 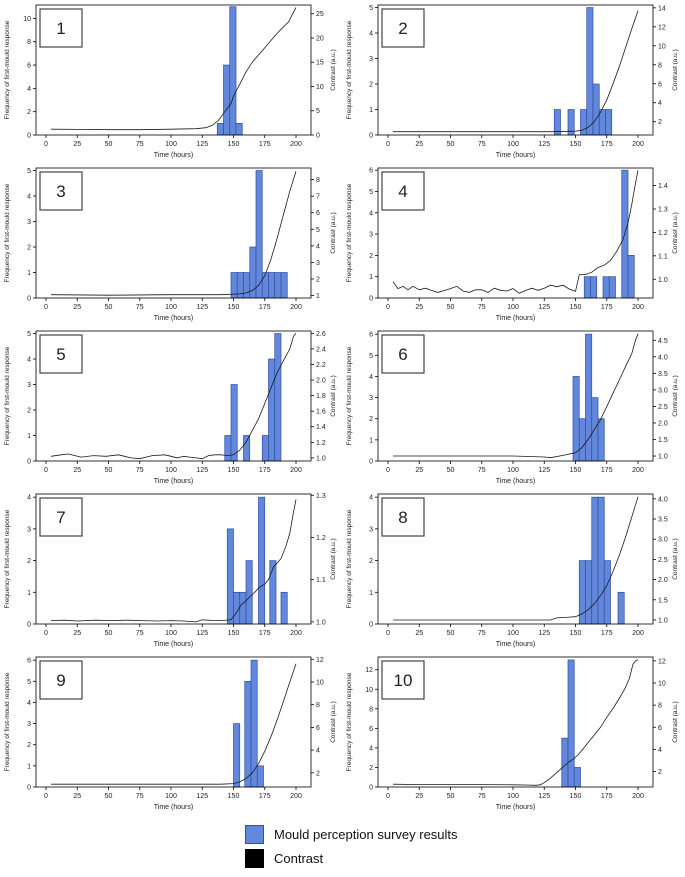 What do you see at coordinates (660, 750) in the screenshot?
I see `right-tick-label: 4` at bounding box center [660, 750].